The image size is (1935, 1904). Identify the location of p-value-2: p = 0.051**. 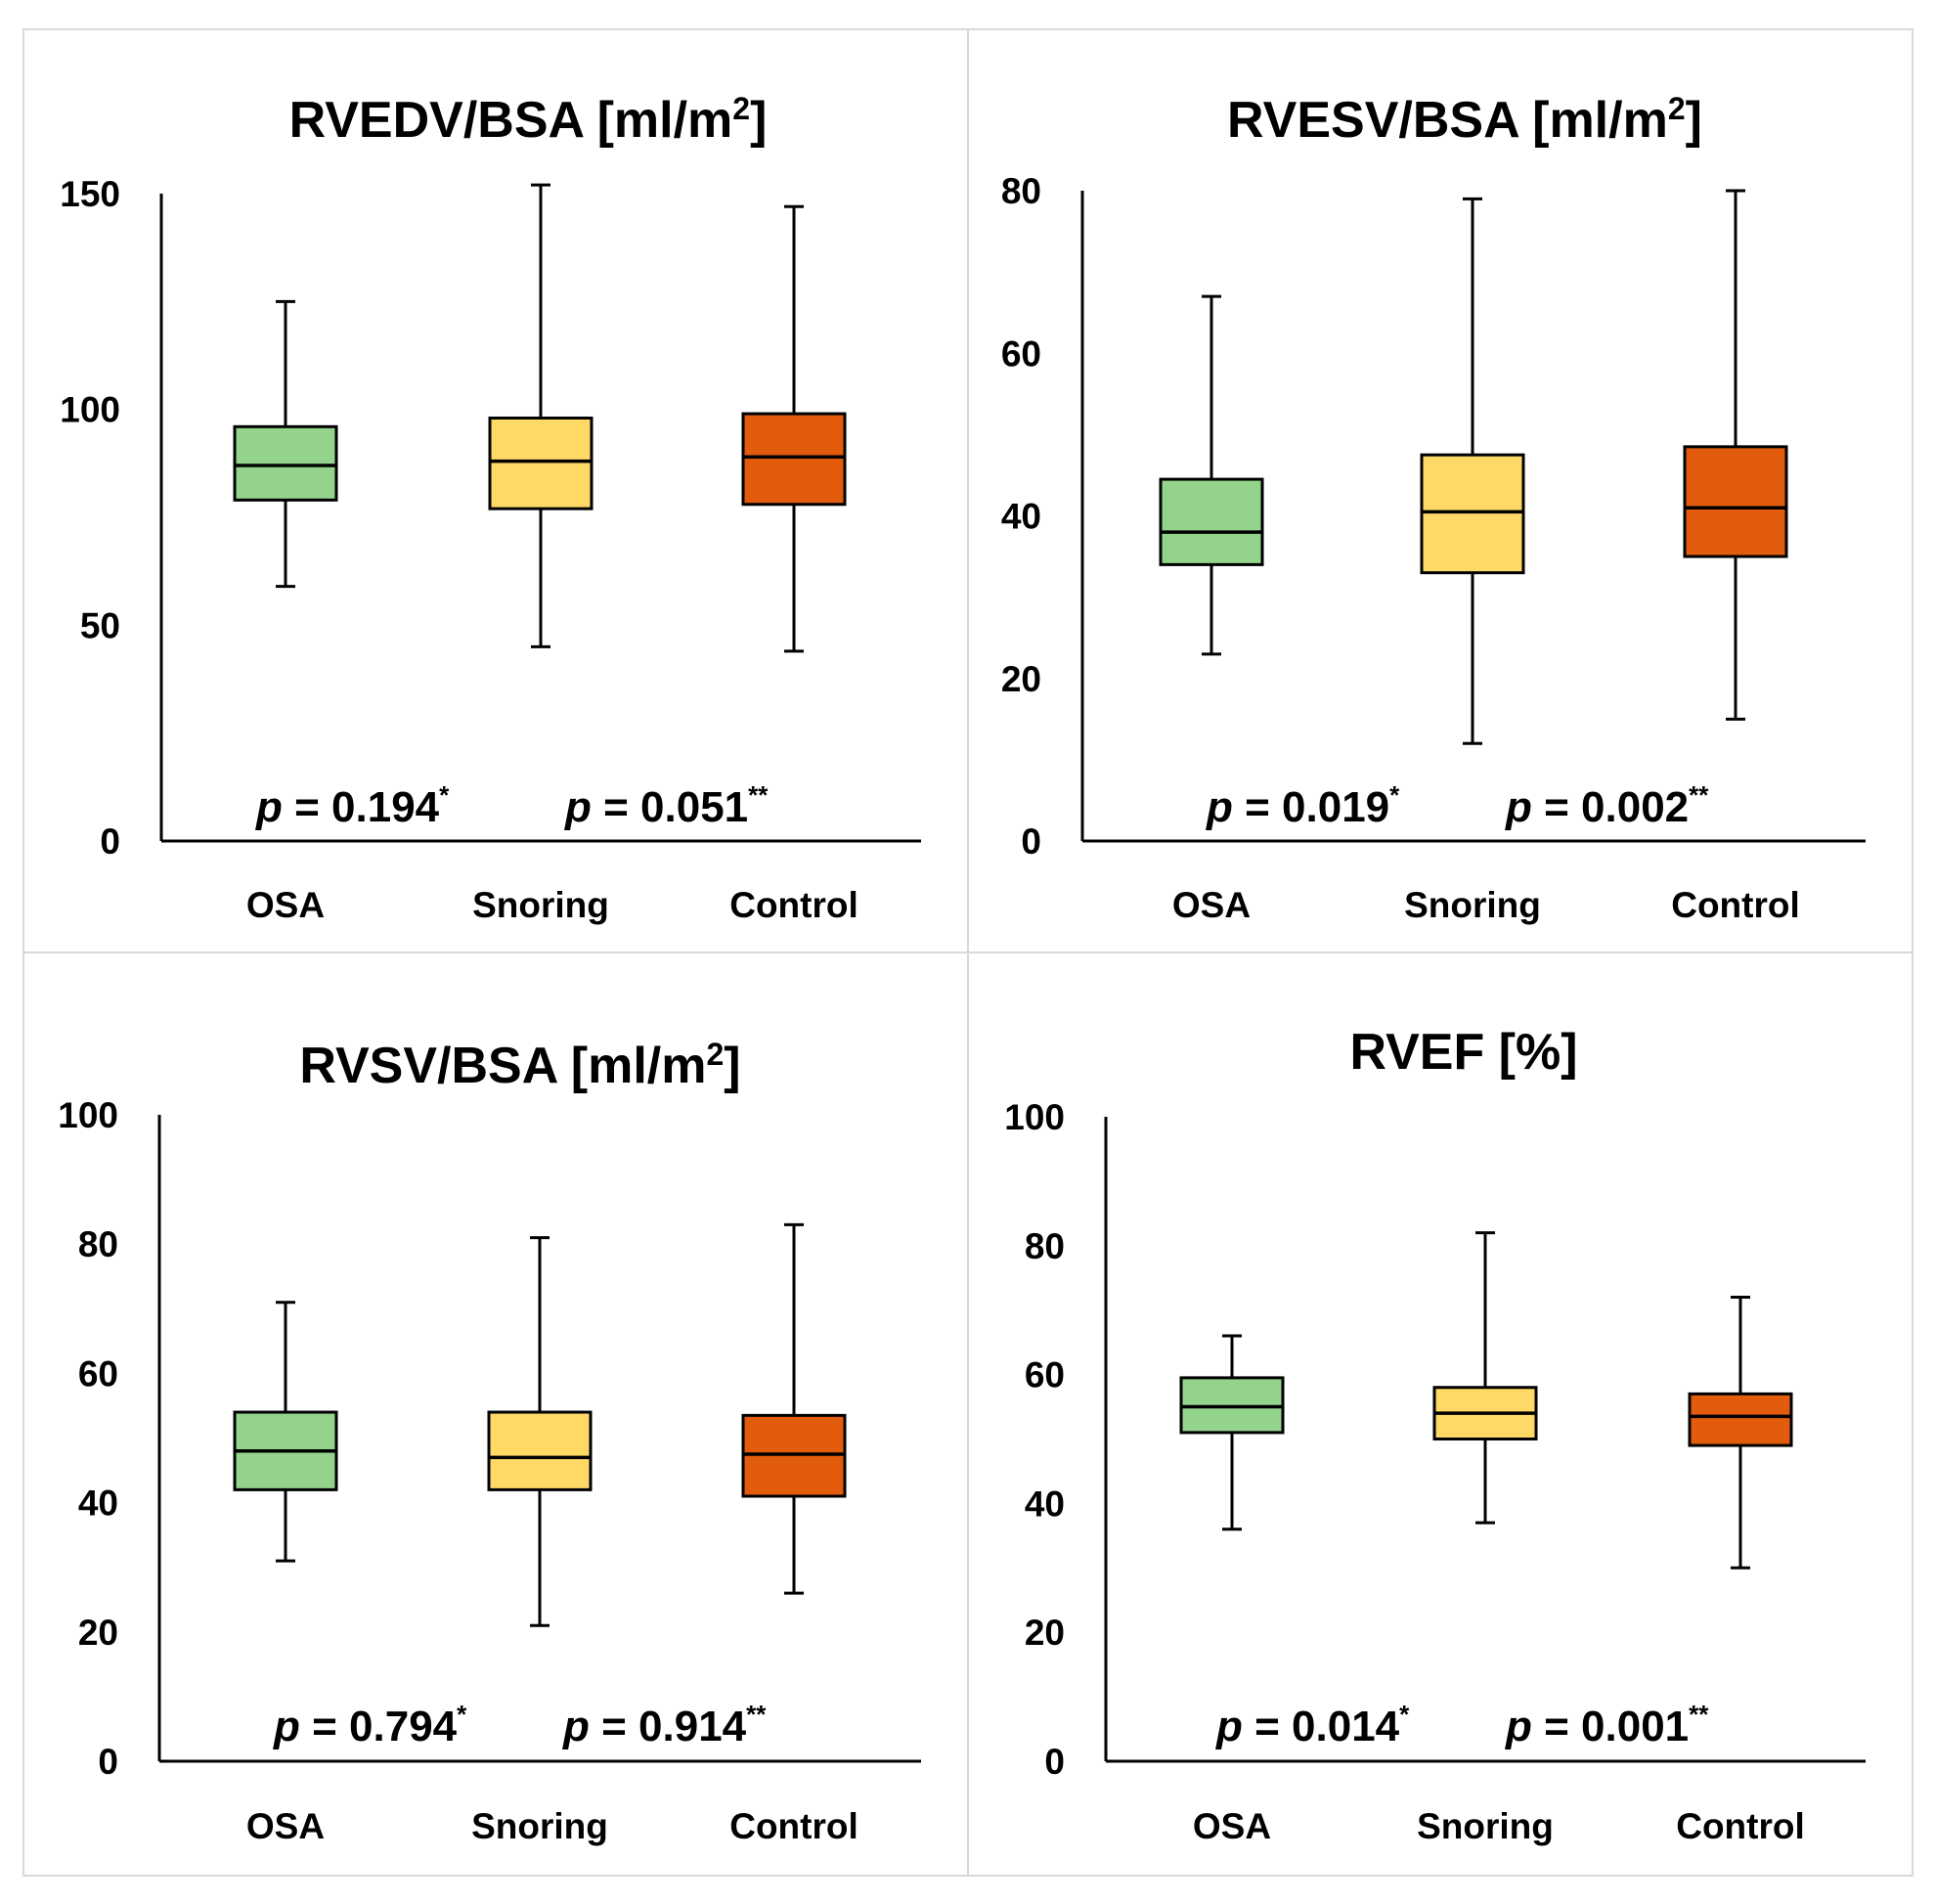
(666, 805).